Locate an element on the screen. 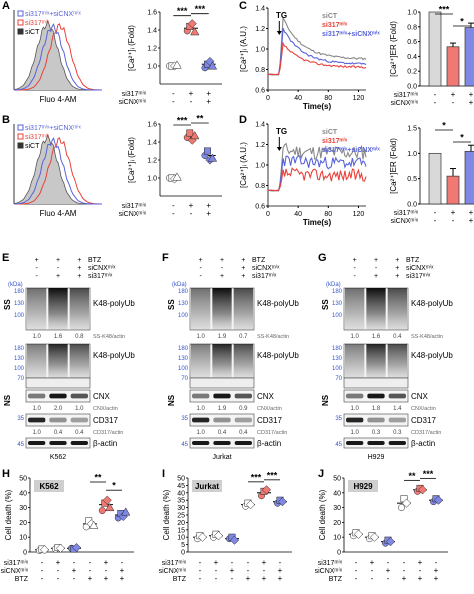  row-label: siCNXᵐⁱˣ is located at coordinates (173, 571).